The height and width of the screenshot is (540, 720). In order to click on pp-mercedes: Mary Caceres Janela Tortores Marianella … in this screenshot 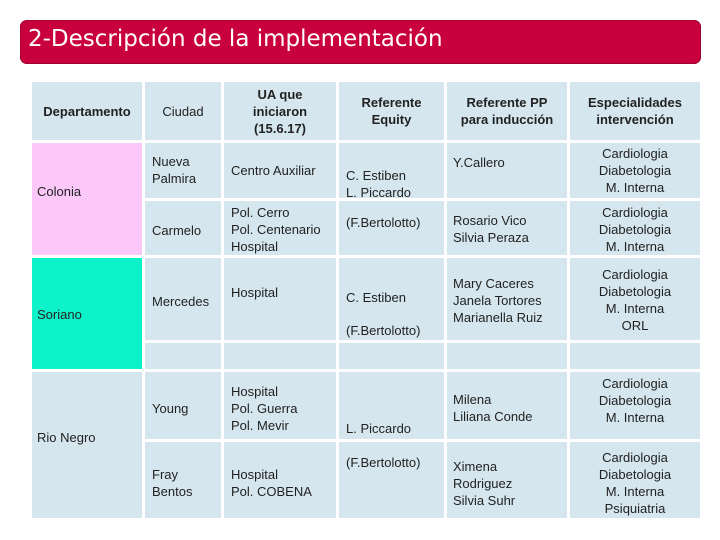, I will do `click(498, 300)`.